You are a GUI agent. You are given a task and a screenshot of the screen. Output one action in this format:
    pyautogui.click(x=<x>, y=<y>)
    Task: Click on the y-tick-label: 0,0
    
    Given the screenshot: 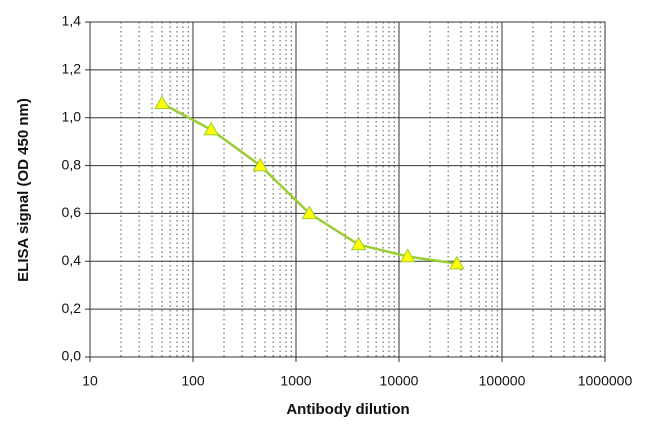 What is the action you would take?
    pyautogui.click(x=72, y=356)
    